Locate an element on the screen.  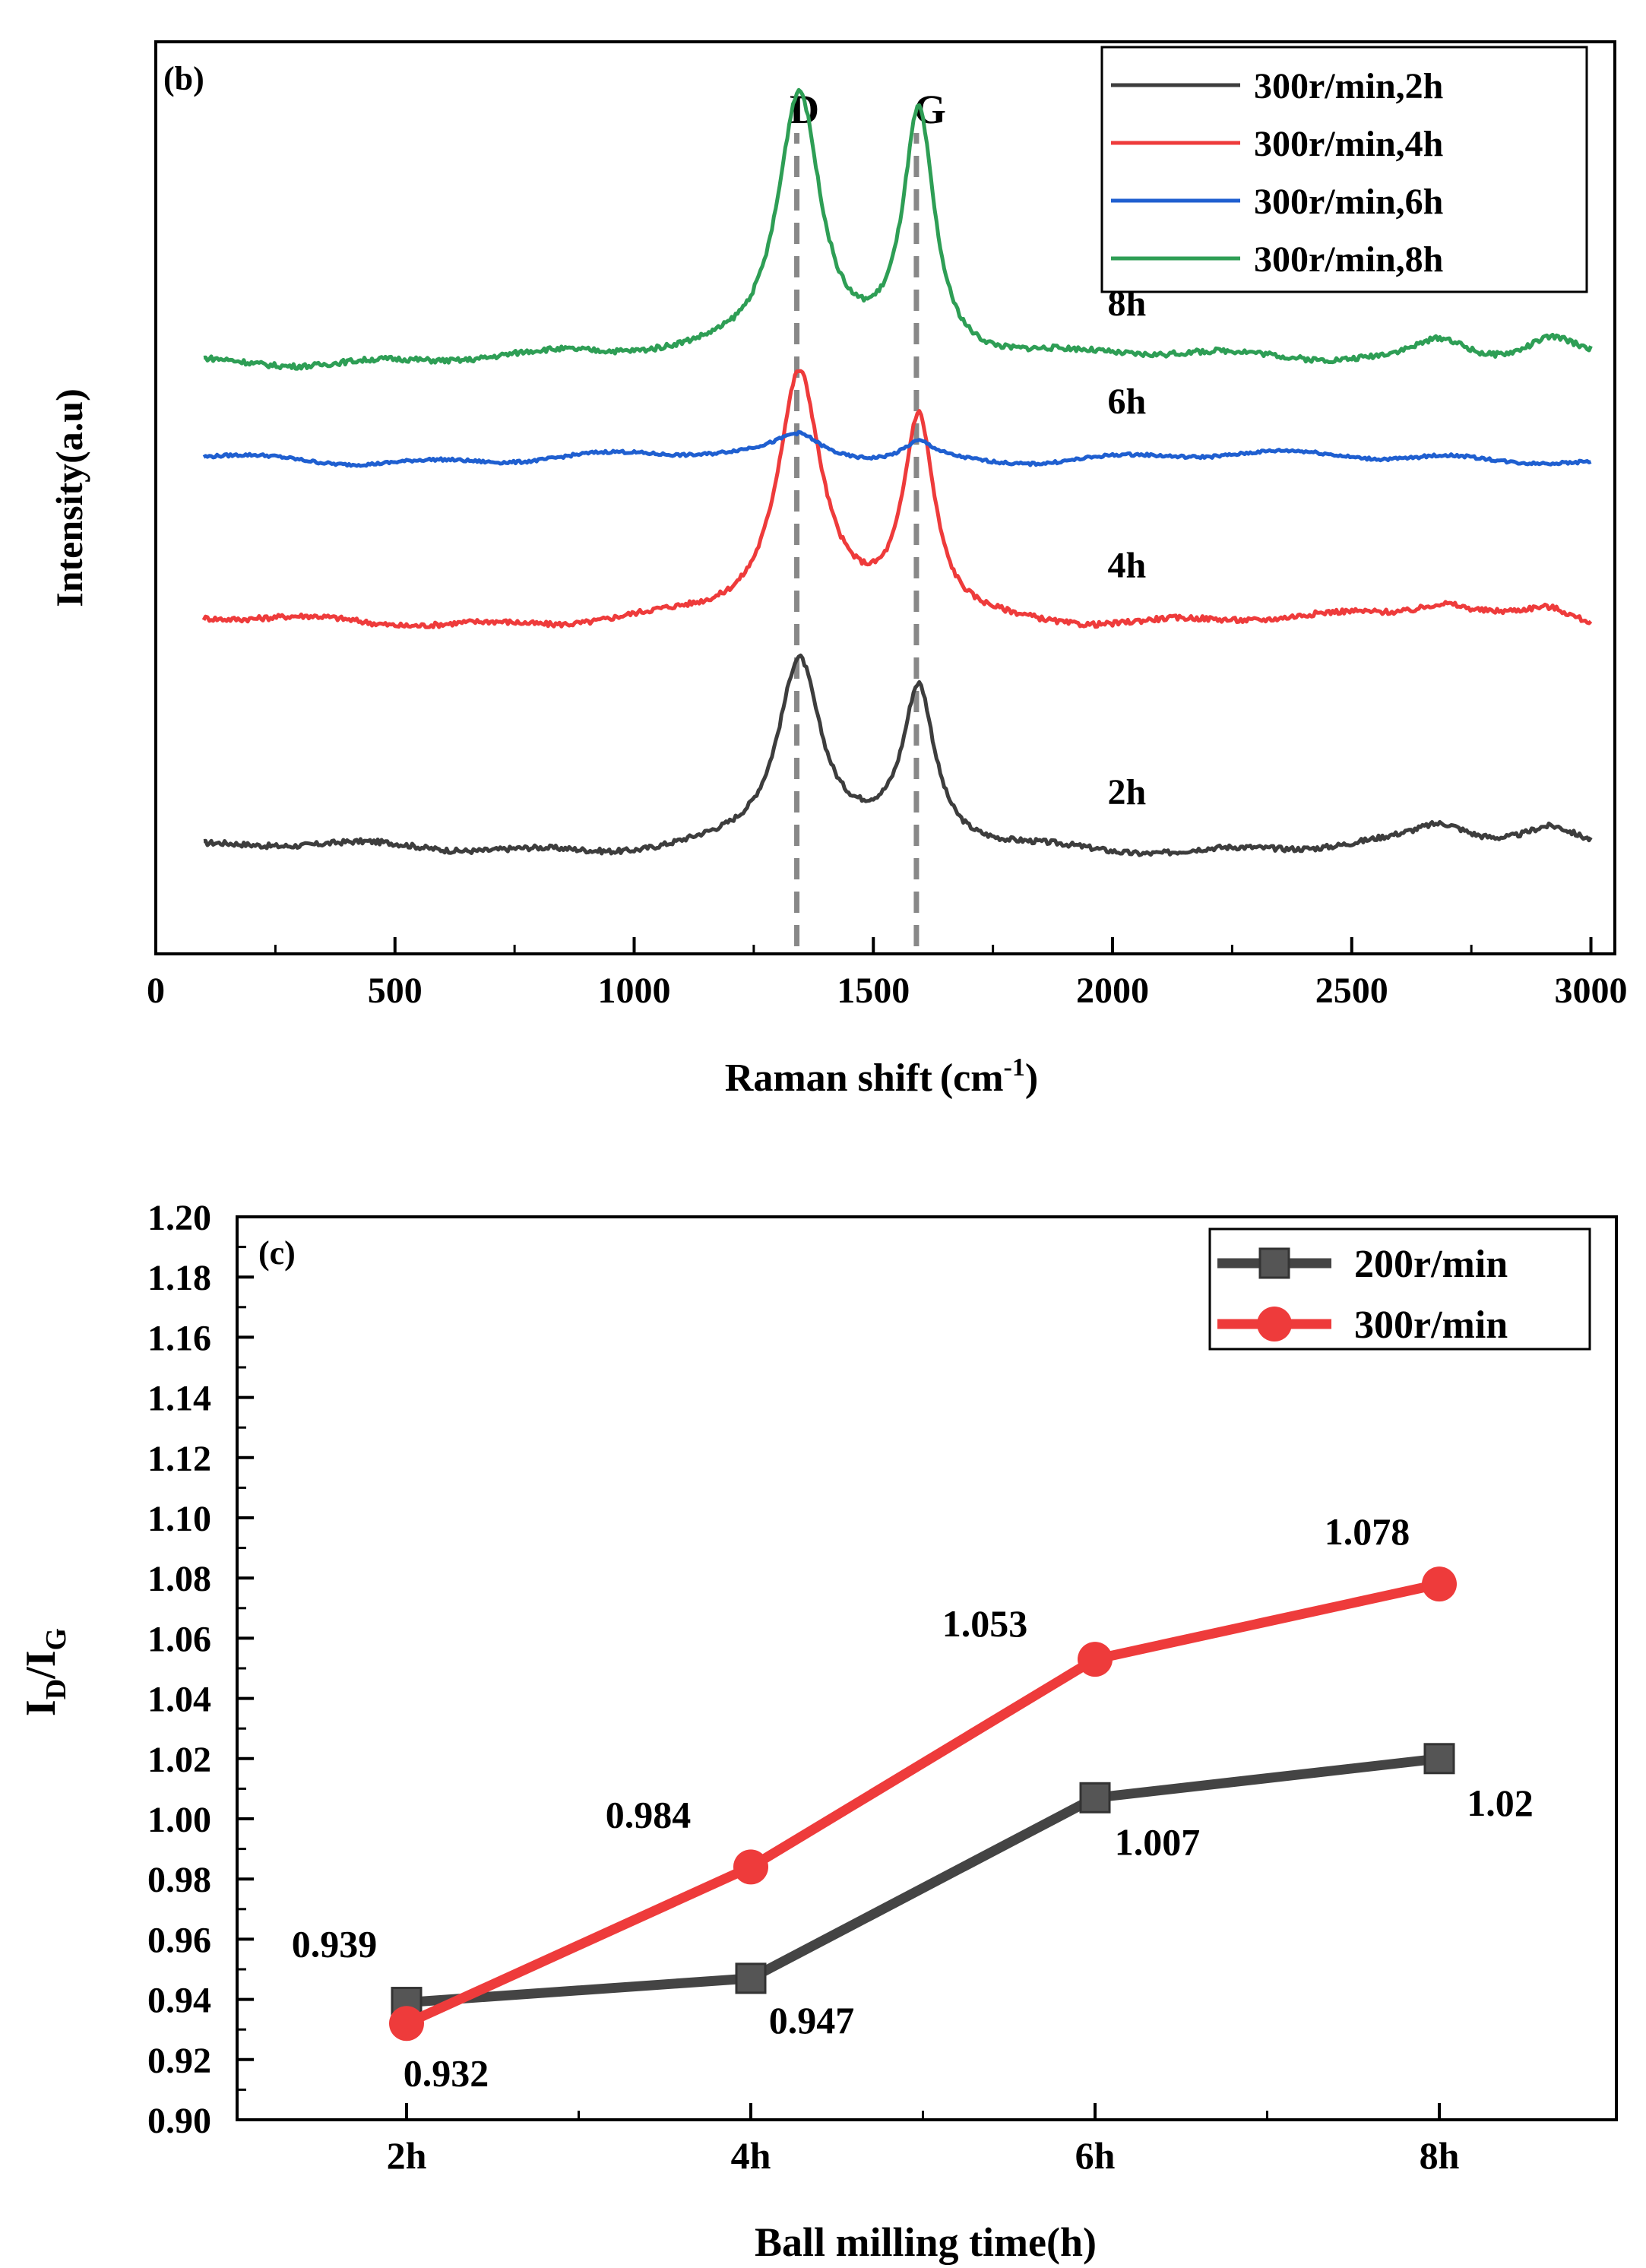
data-label: 0.984 is located at coordinates (649, 1814).